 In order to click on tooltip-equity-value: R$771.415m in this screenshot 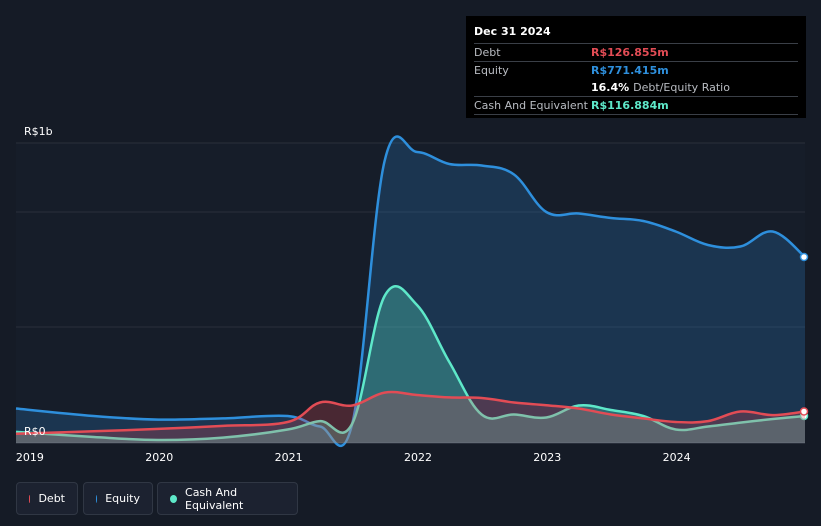, I will do `click(630, 70)`.